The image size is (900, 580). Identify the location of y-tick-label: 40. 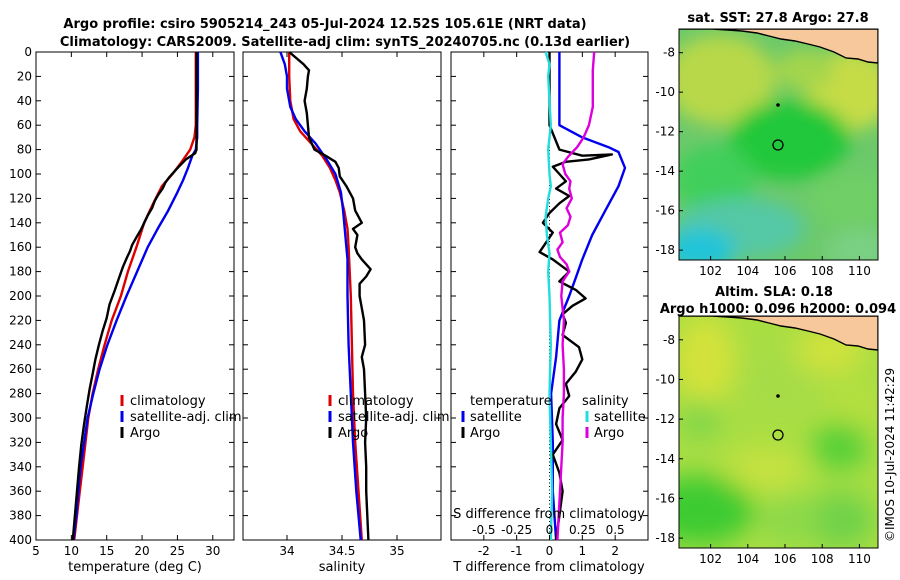
(24, 101).